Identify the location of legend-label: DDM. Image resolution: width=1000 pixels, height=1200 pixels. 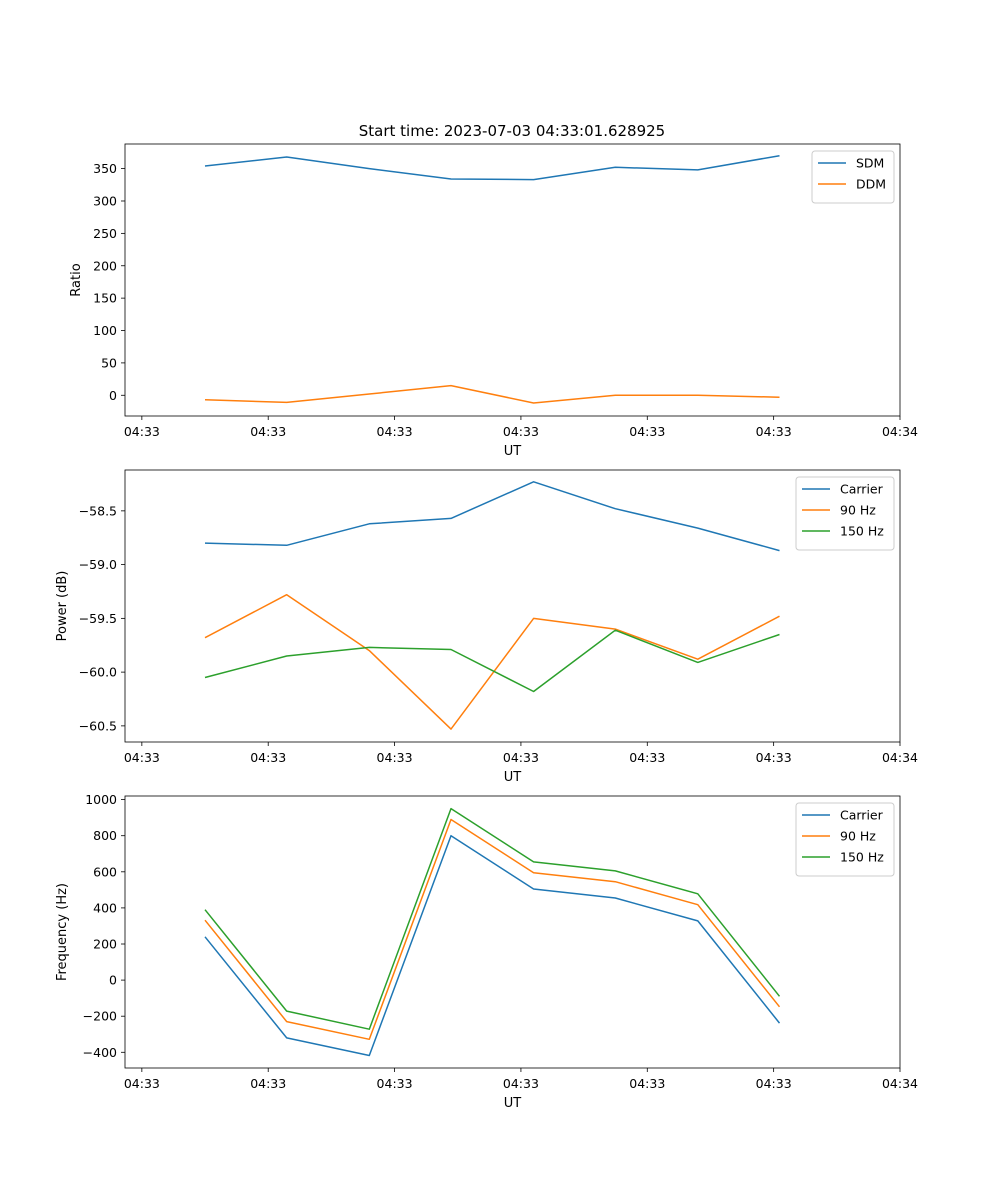
(871, 184).